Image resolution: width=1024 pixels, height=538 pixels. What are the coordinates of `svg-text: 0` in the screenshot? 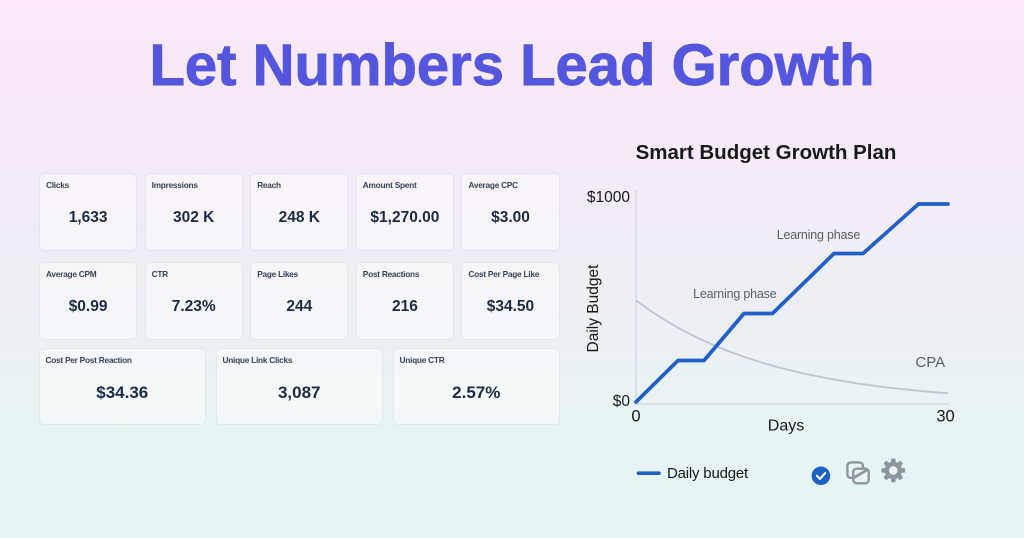 It's located at (635, 417).